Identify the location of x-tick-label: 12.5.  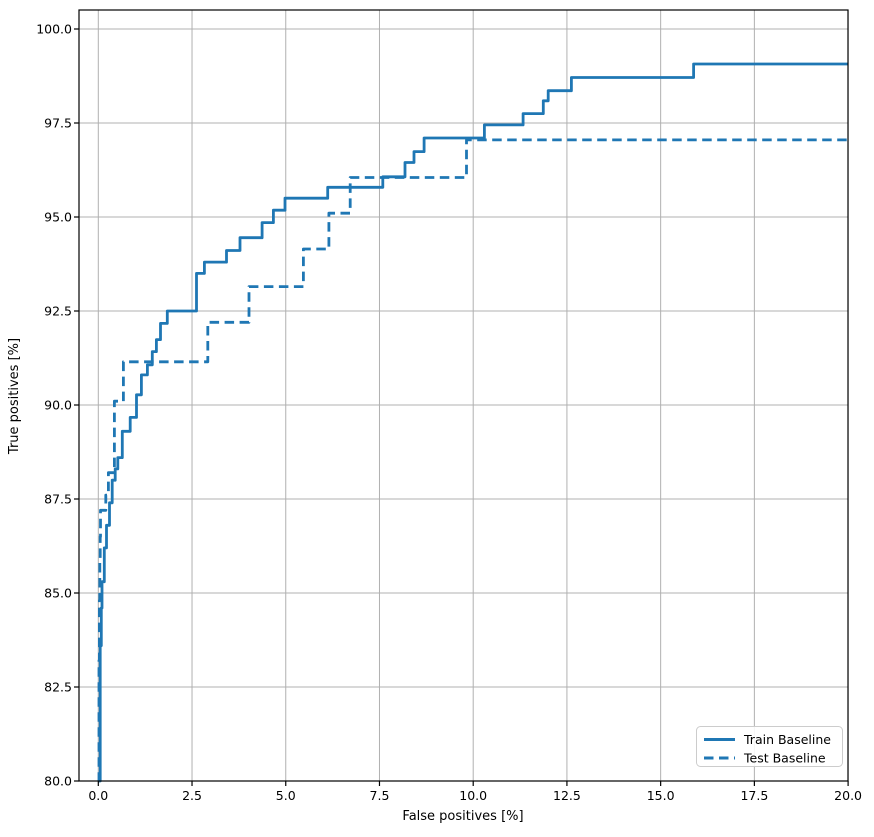
(567, 795).